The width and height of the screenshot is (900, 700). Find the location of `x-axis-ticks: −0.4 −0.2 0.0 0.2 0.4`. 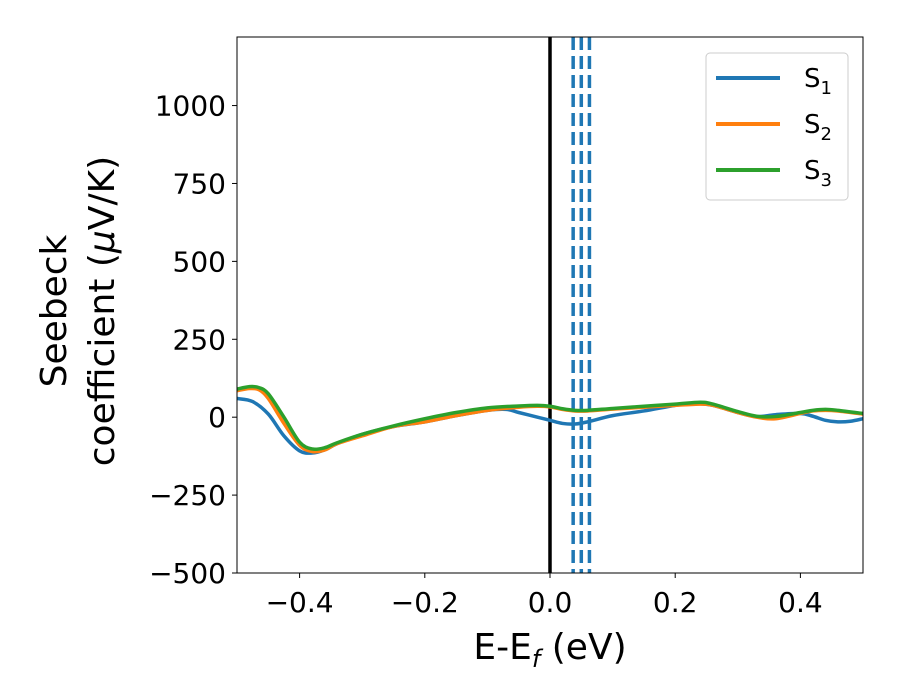

x-axis-ticks: −0.4 −0.2 0.0 0.2 0.4 is located at coordinates (544, 596).